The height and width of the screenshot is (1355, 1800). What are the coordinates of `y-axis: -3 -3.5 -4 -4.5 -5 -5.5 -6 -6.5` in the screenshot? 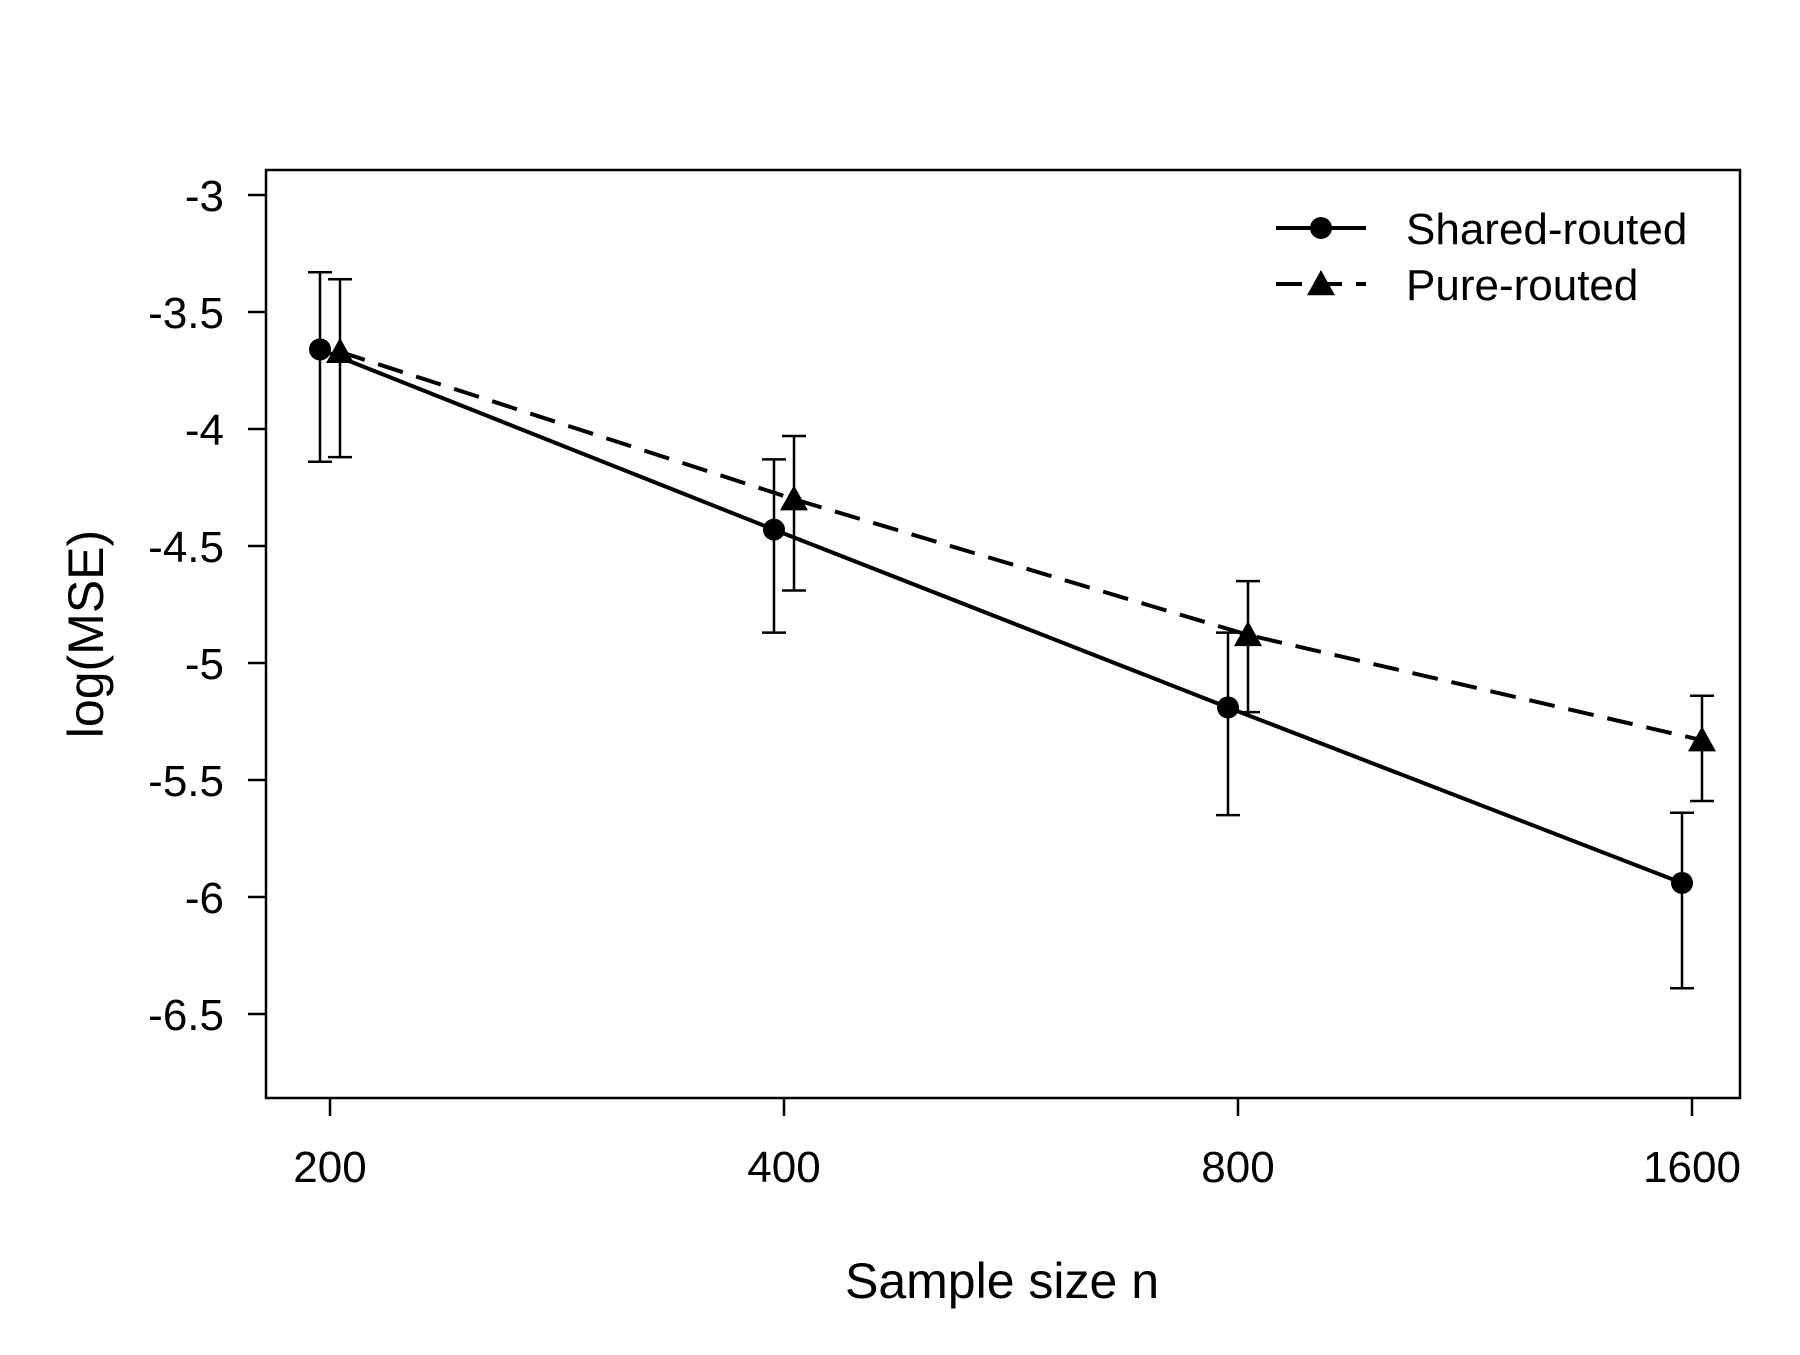 It's located at (207, 606).